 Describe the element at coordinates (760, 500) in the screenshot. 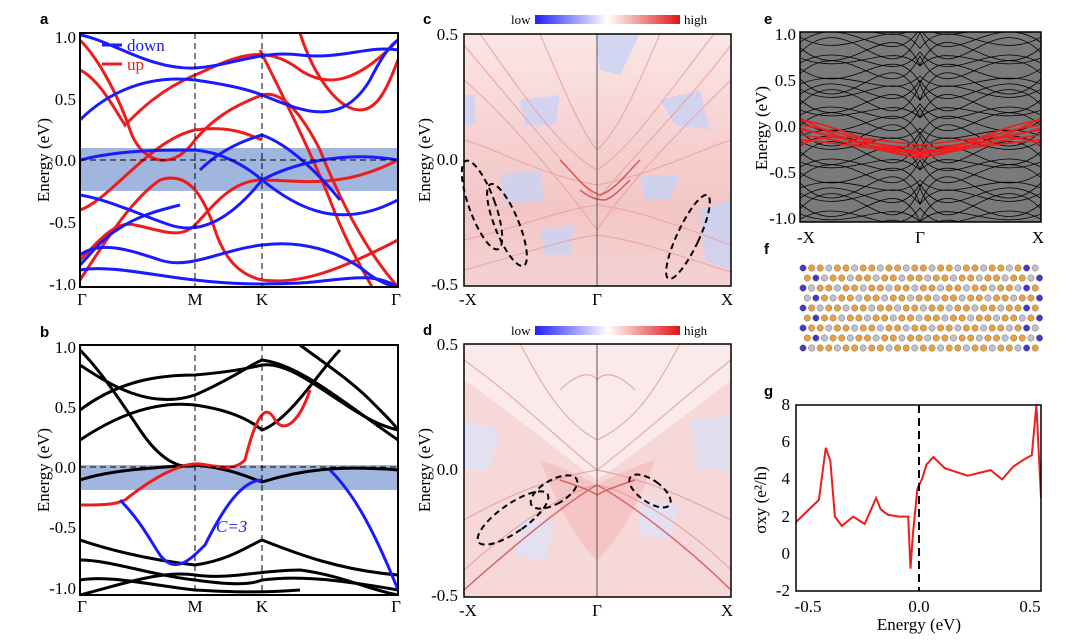

I see `ylabel-g: σxy (e²/h)` at that location.